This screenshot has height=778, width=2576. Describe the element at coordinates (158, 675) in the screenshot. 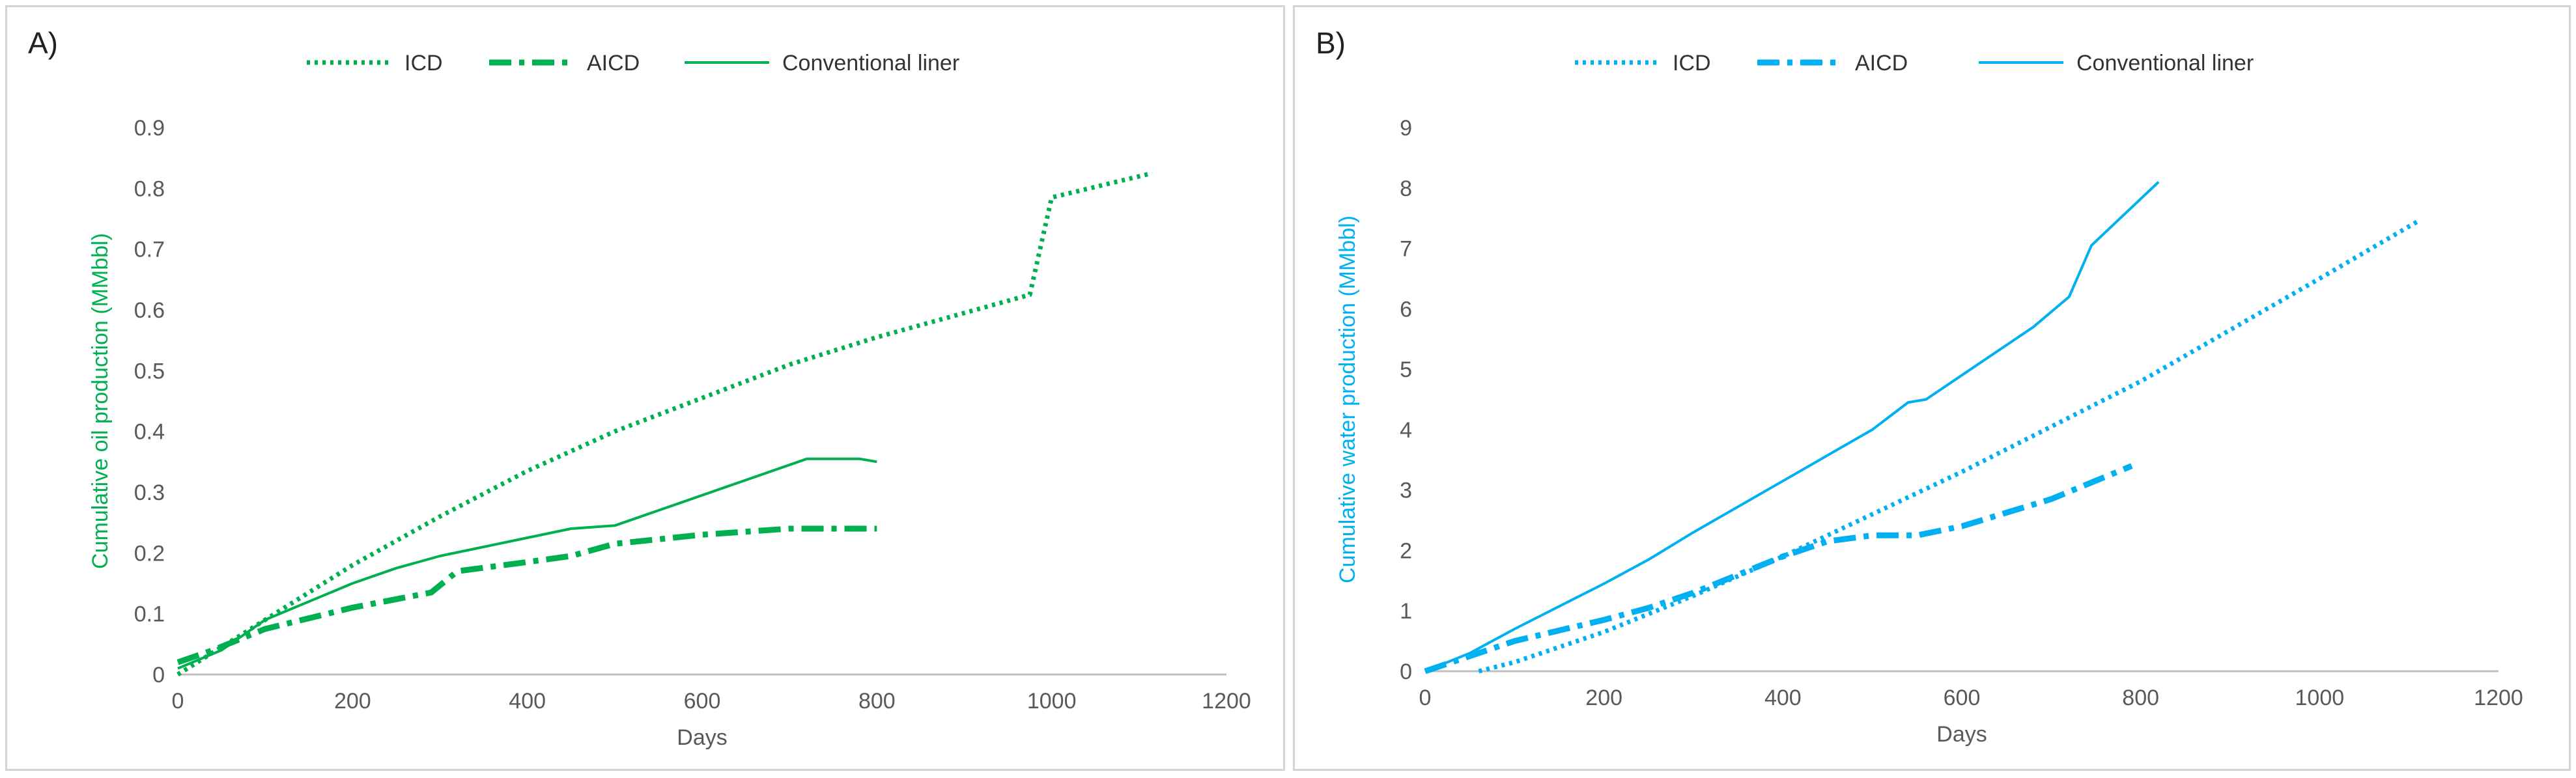

I see `chart0-y-tick-label: 0` at that location.